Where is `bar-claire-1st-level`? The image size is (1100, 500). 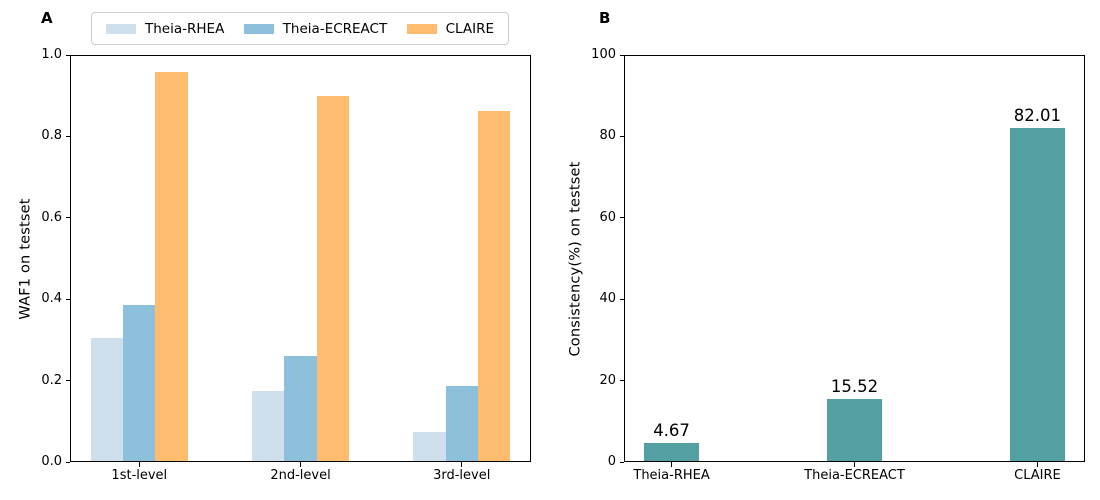 bar-claire-1st-level is located at coordinates (171, 267).